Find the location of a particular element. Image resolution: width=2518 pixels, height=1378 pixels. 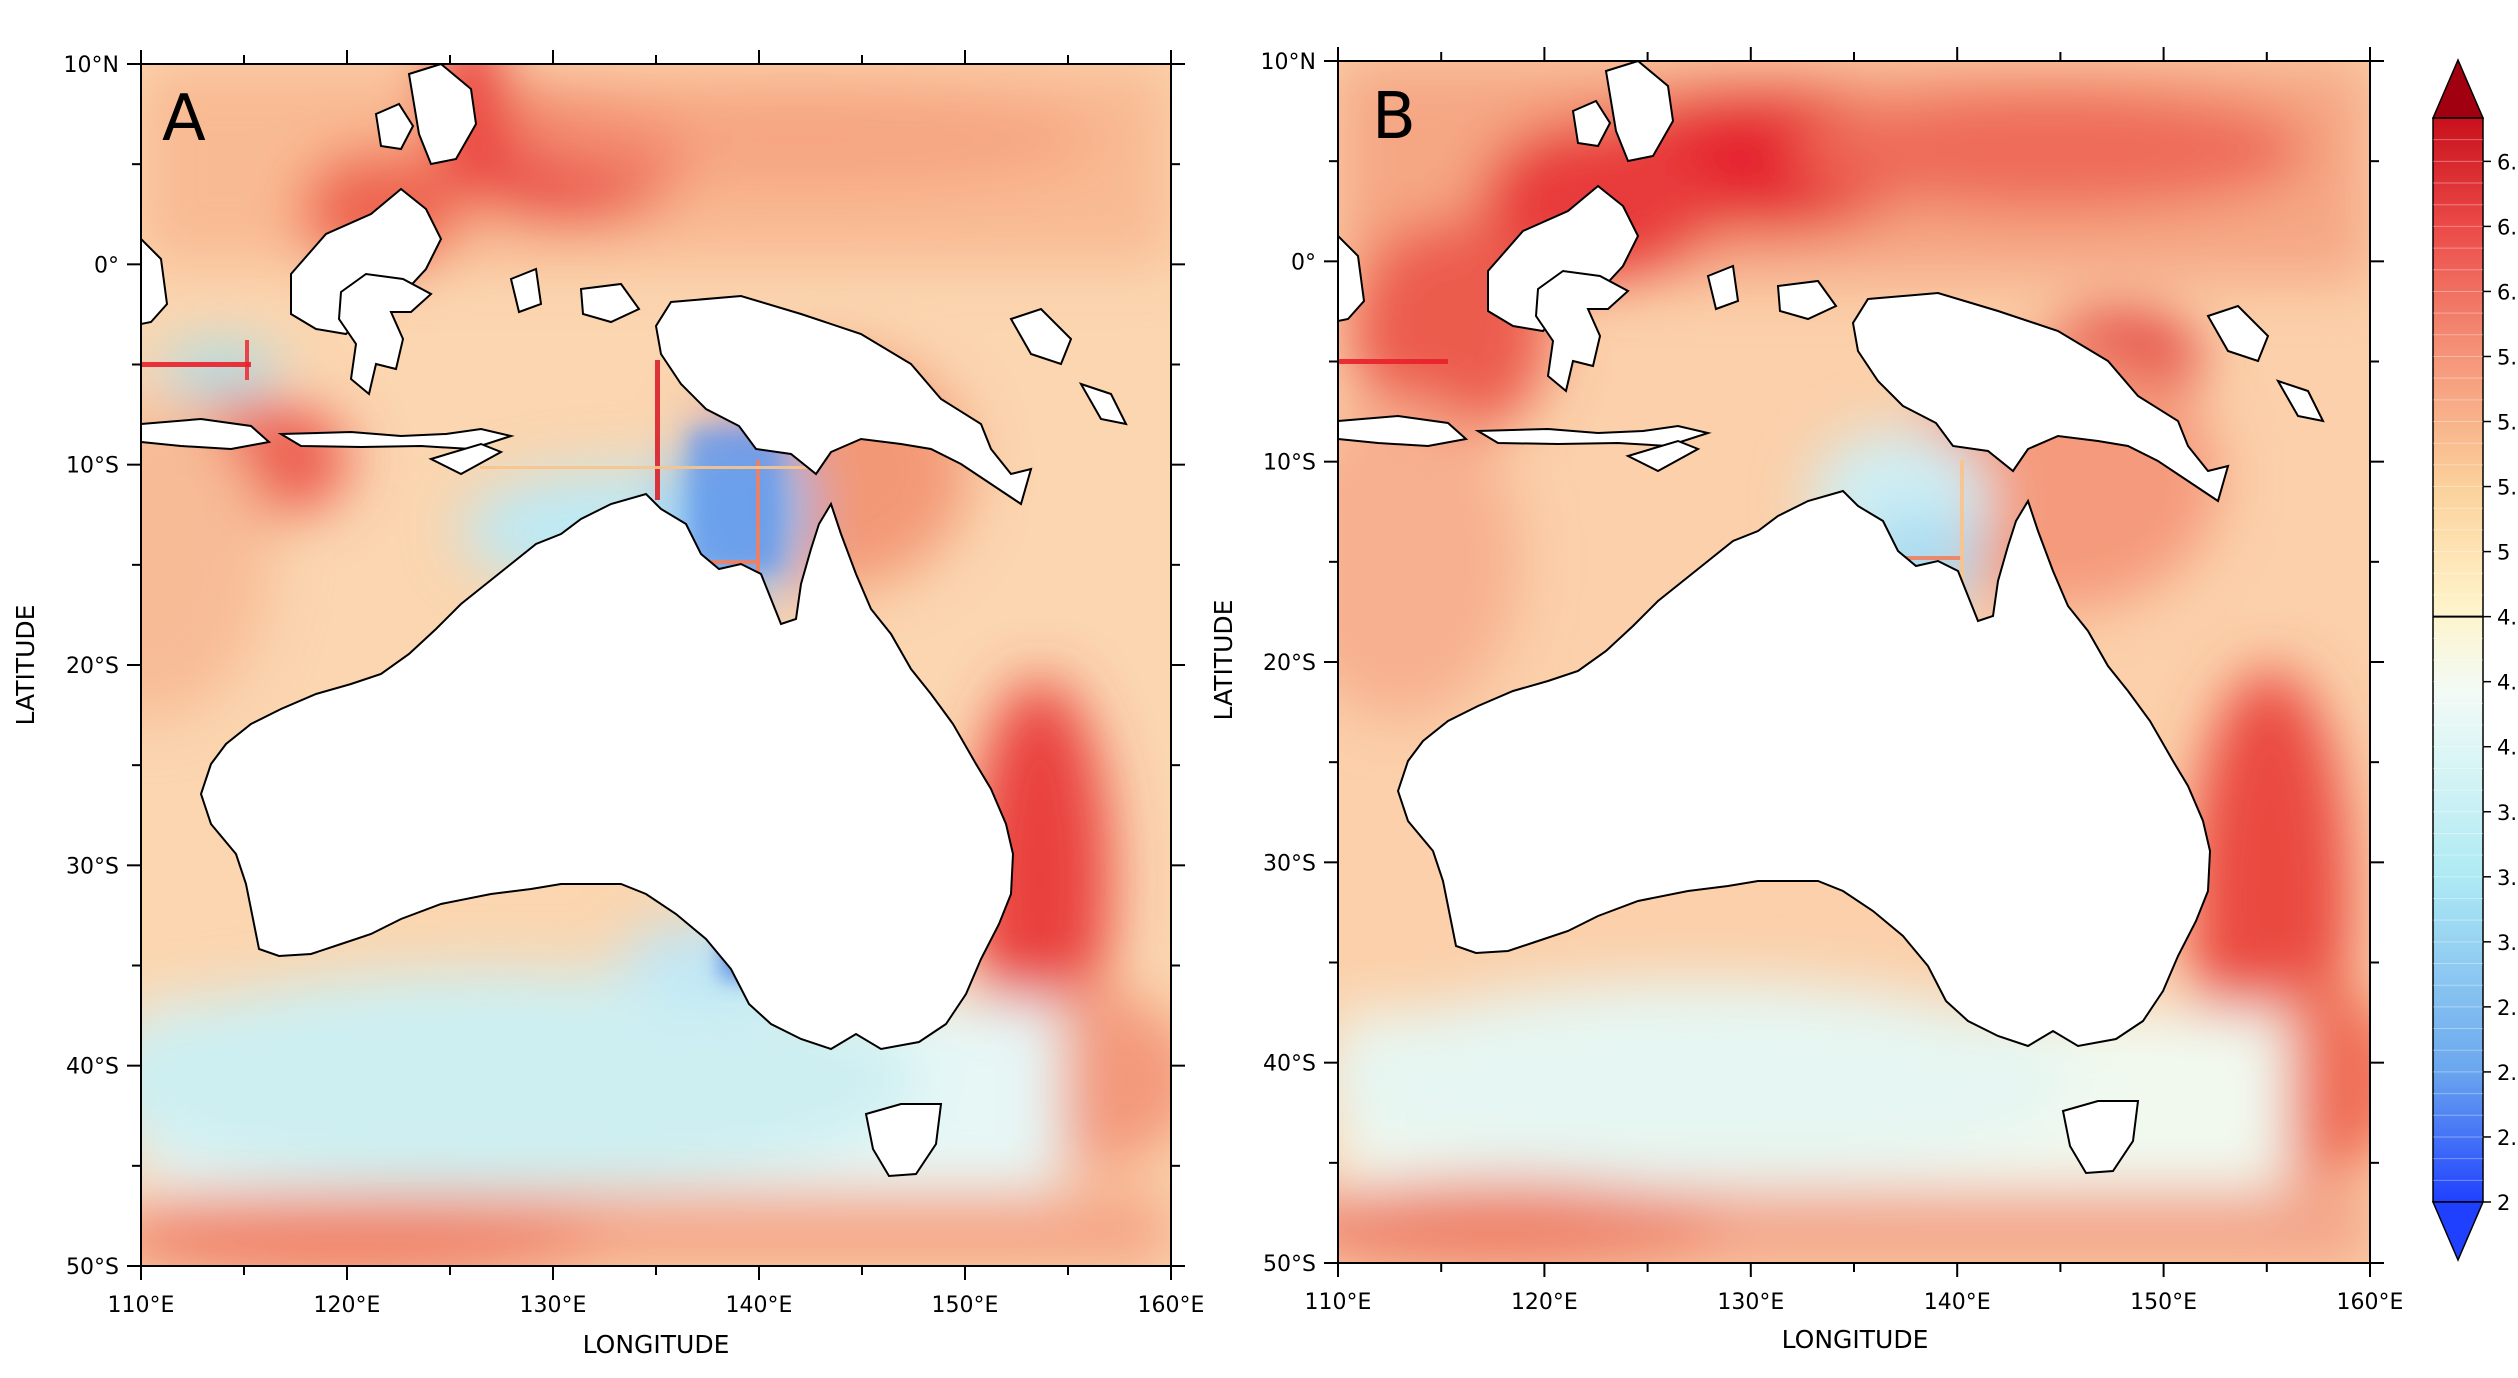

colorbar-label: 4.4 is located at coordinates (2507, 683).